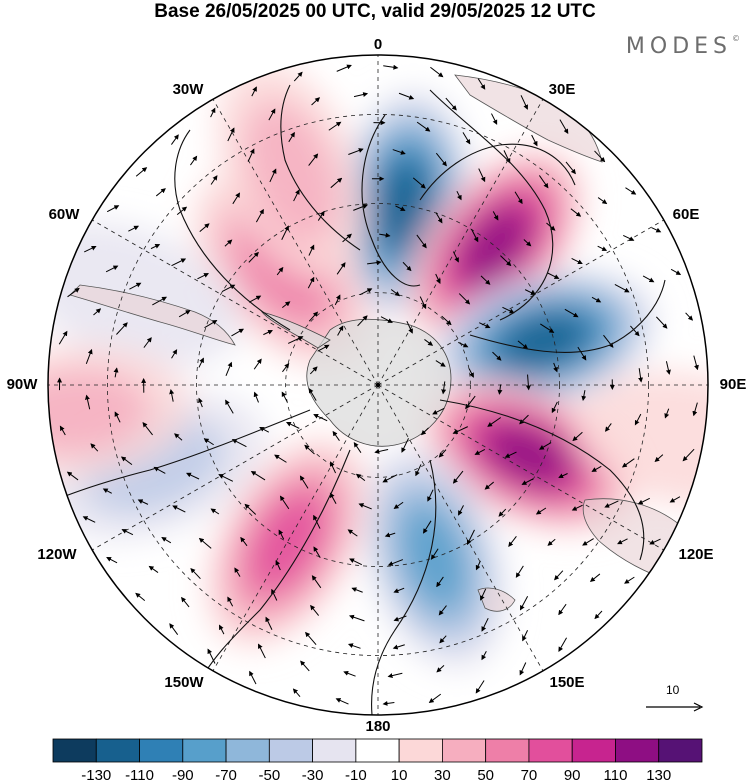 This screenshot has width=750, height=783. Describe the element at coordinates (96, 775) in the screenshot. I see `colorbar-tick-label: -130` at that location.